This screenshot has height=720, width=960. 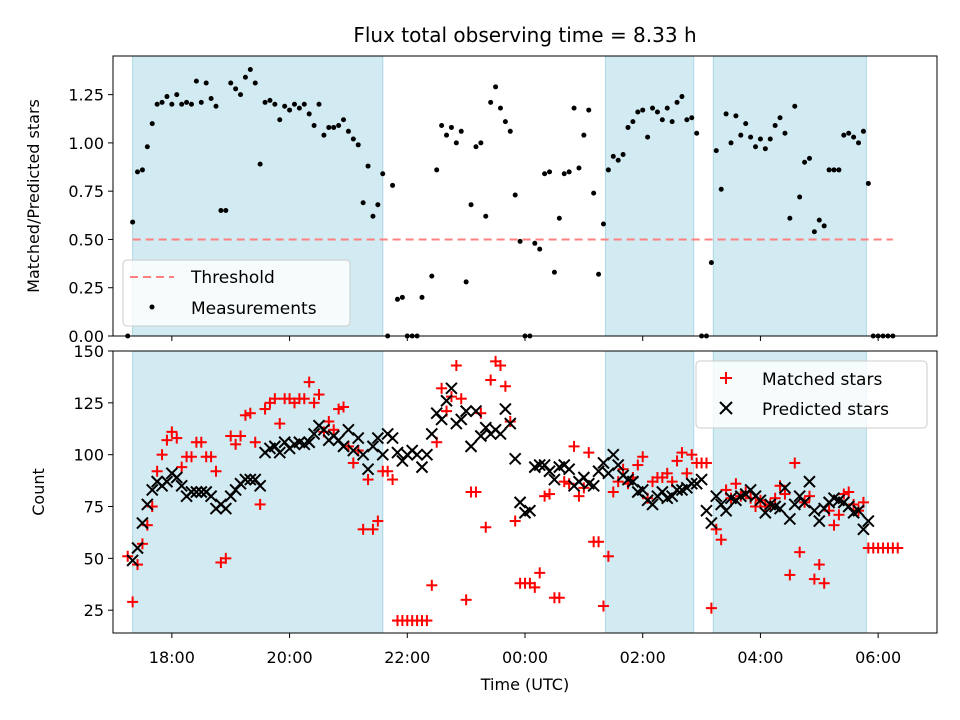 What do you see at coordinates (86, 191) in the screenshot?
I see `y-tick-label: 0.75` at bounding box center [86, 191].